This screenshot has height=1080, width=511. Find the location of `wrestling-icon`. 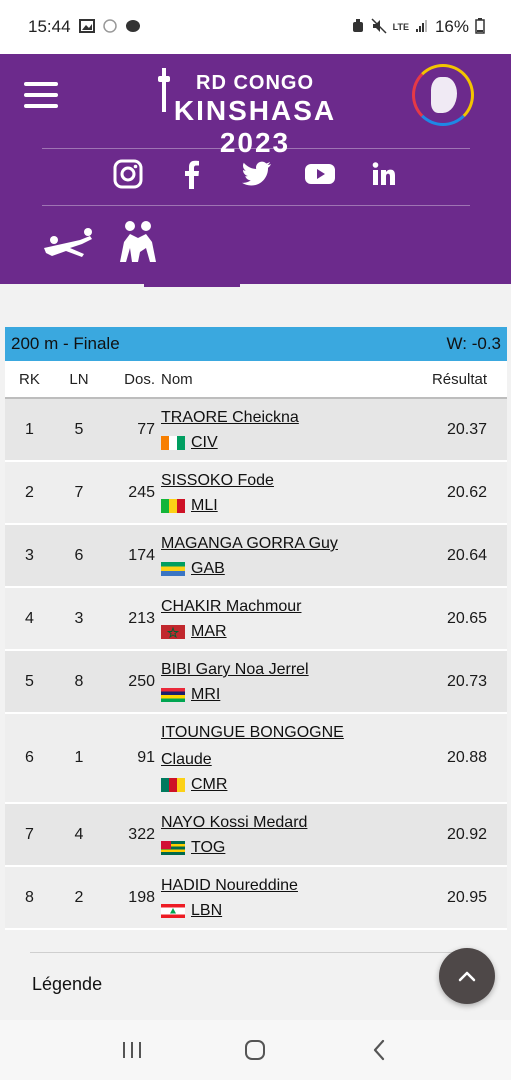

wrestling-icon is located at coordinates (138, 243).